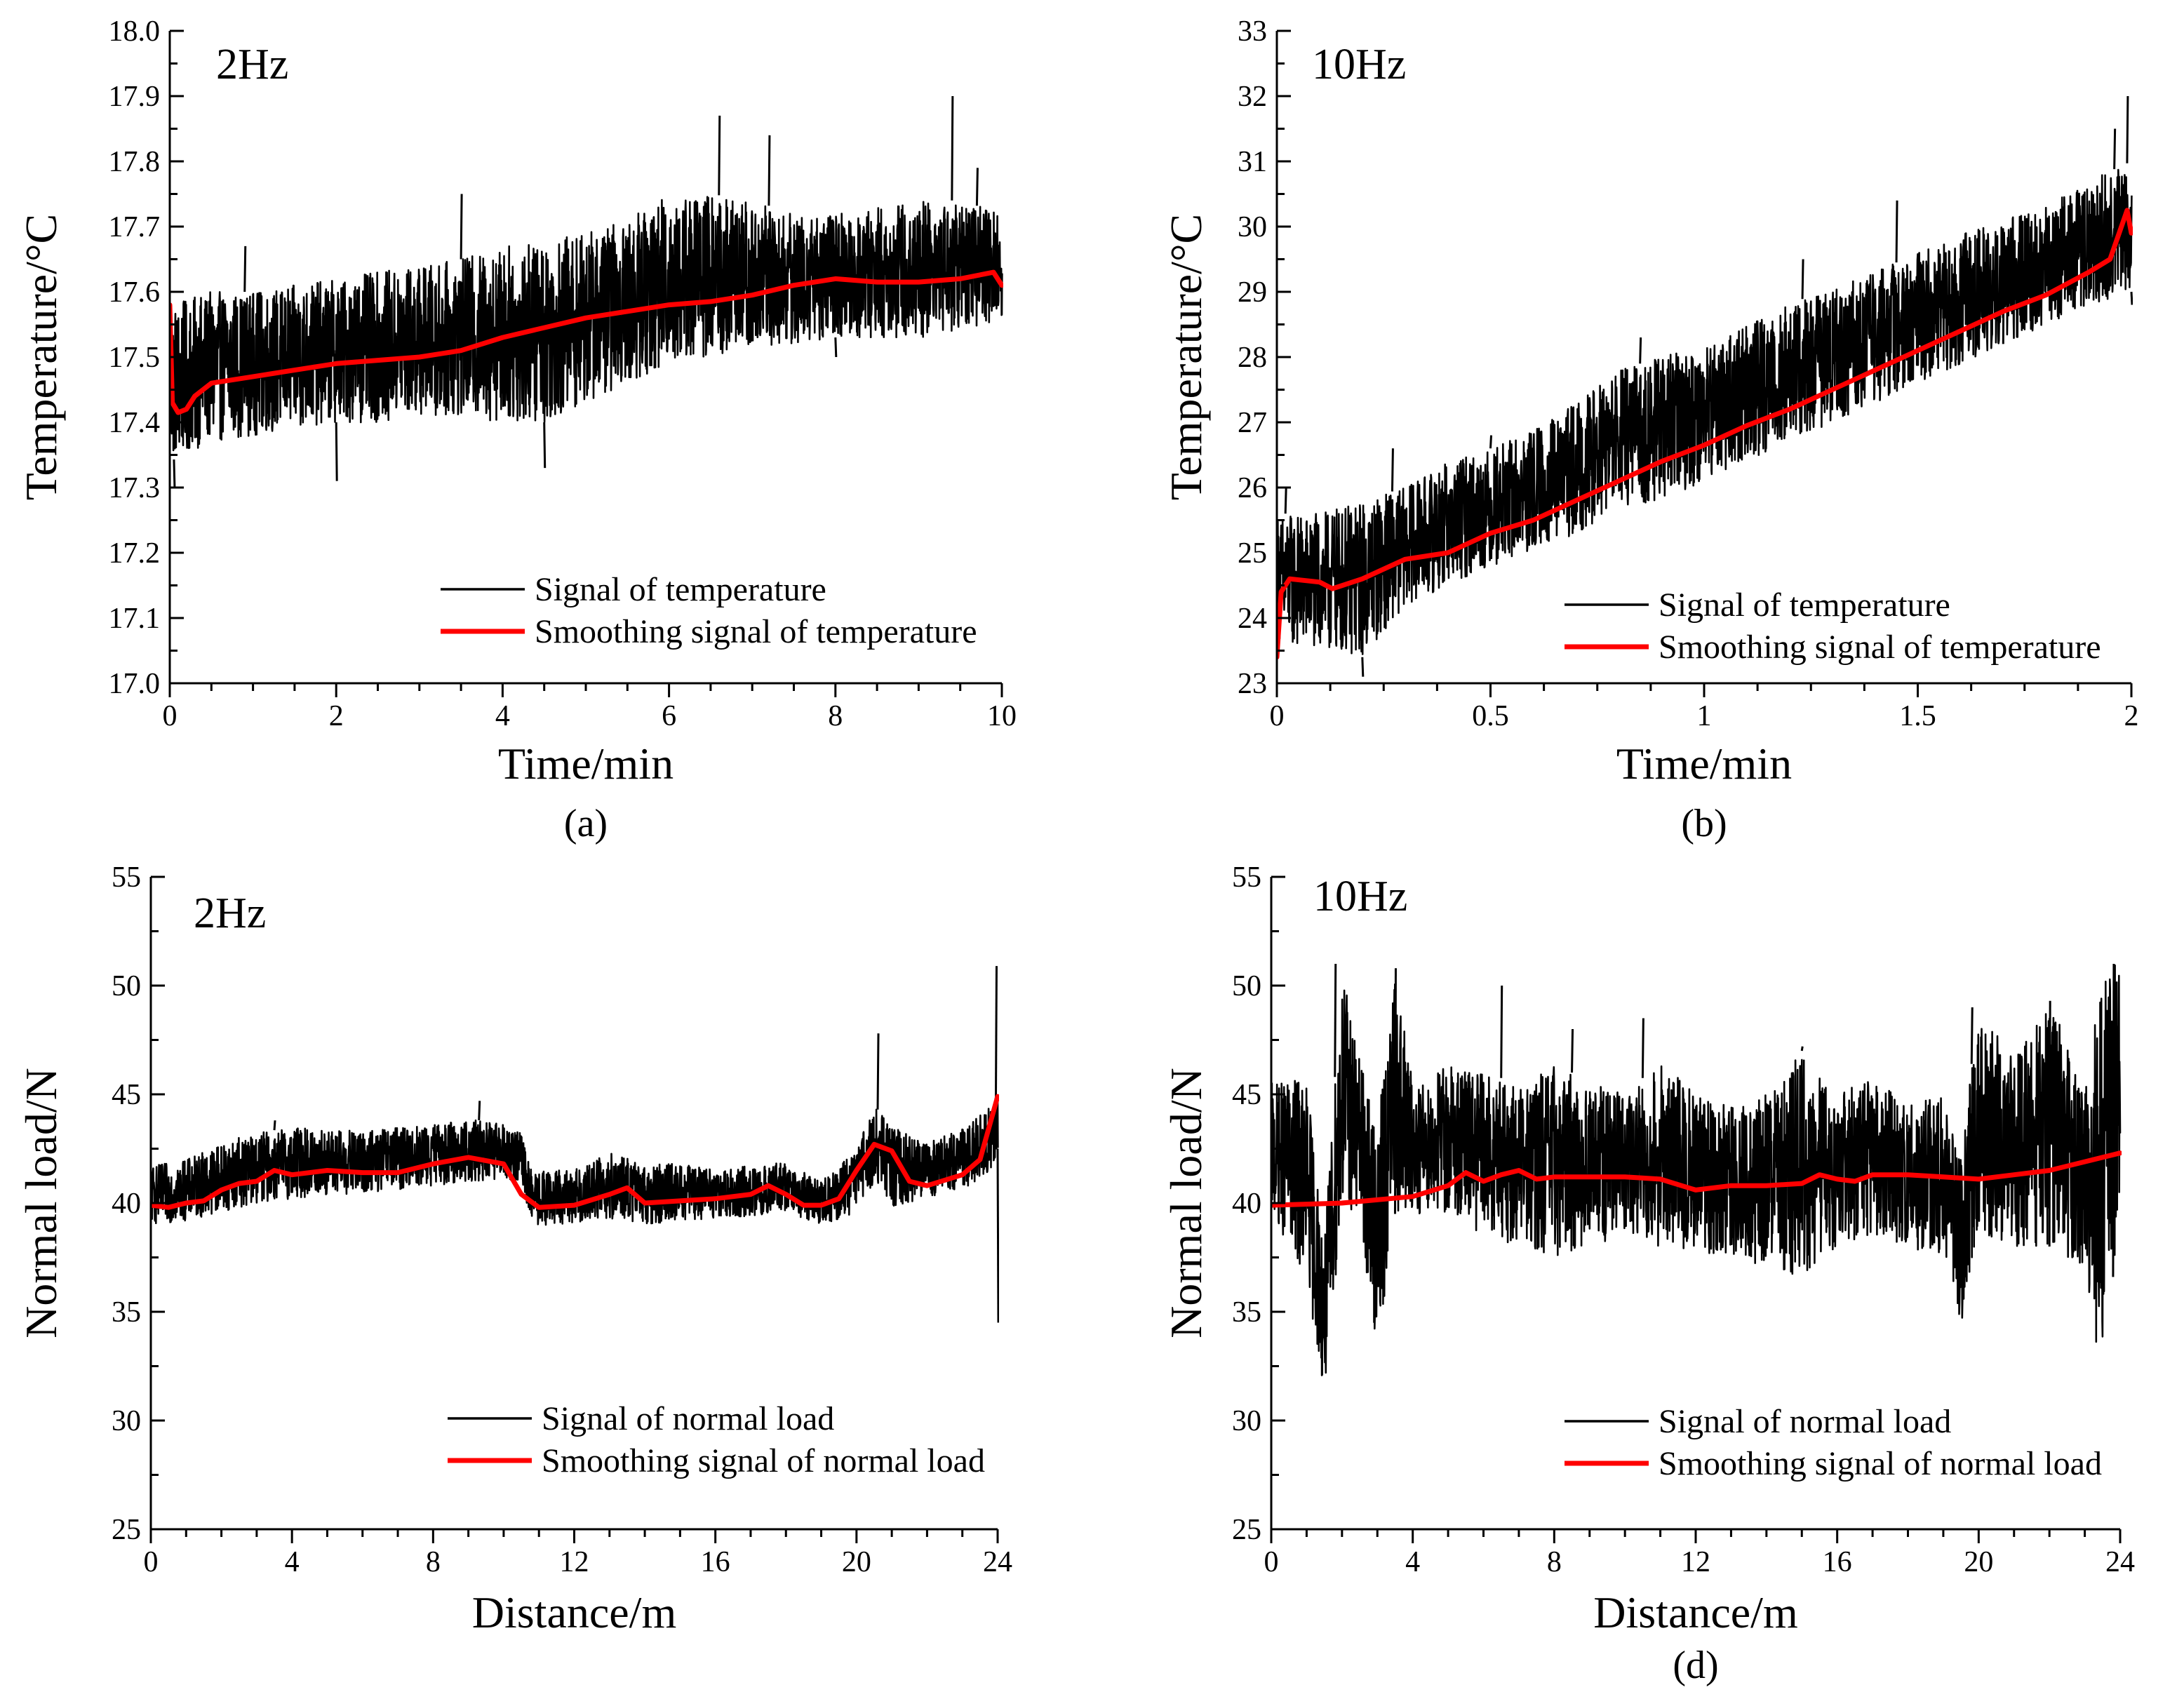 The image size is (2184, 1699). Describe the element at coordinates (135, 358) in the screenshot. I see `y-tick-label: 17.5` at that location.